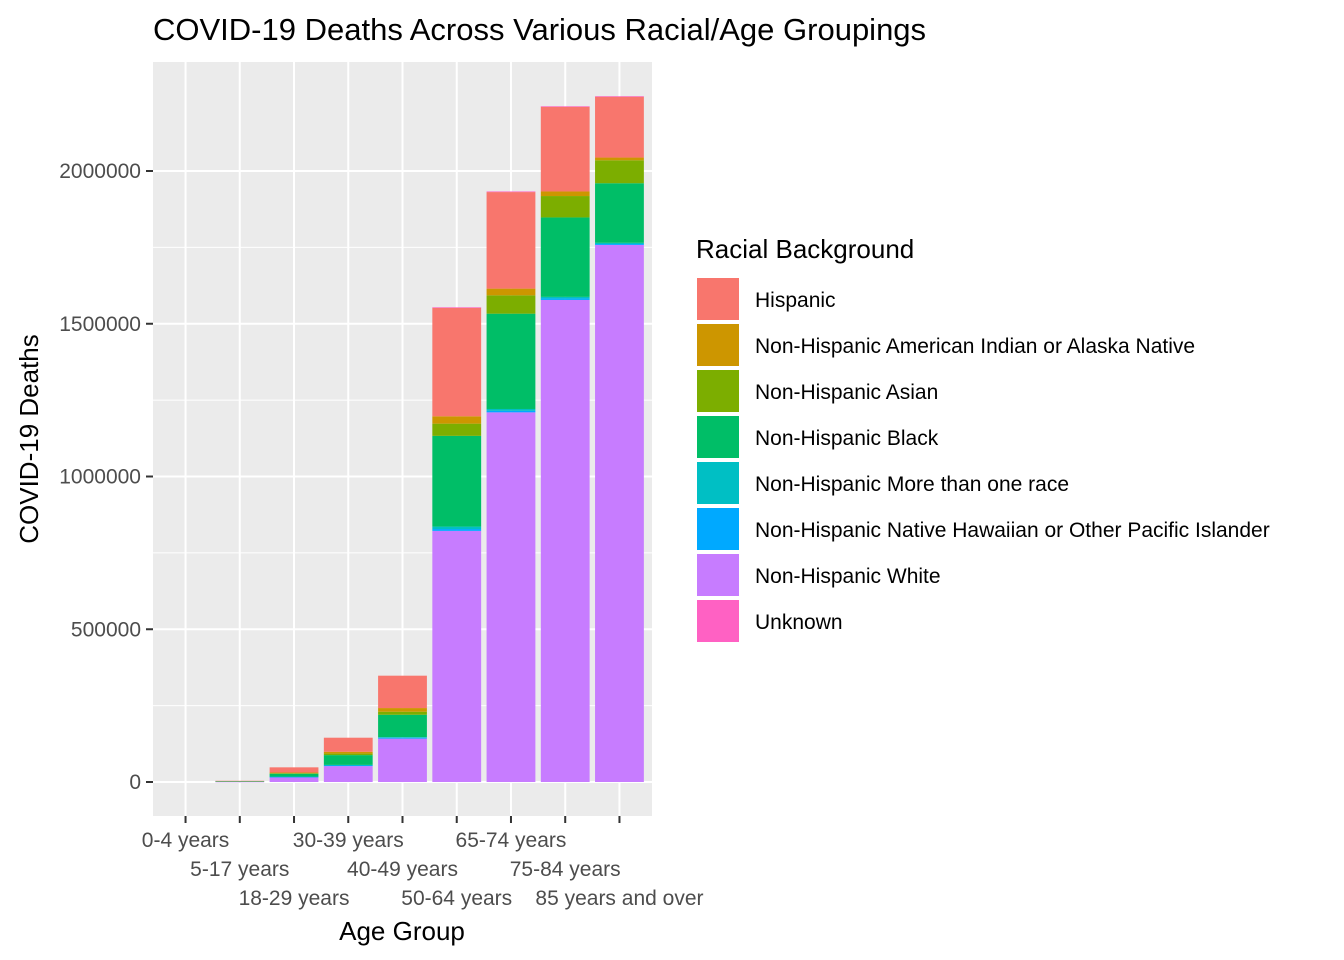  Describe the element at coordinates (805, 249) in the screenshot. I see `legend-title: Racial Background` at that location.